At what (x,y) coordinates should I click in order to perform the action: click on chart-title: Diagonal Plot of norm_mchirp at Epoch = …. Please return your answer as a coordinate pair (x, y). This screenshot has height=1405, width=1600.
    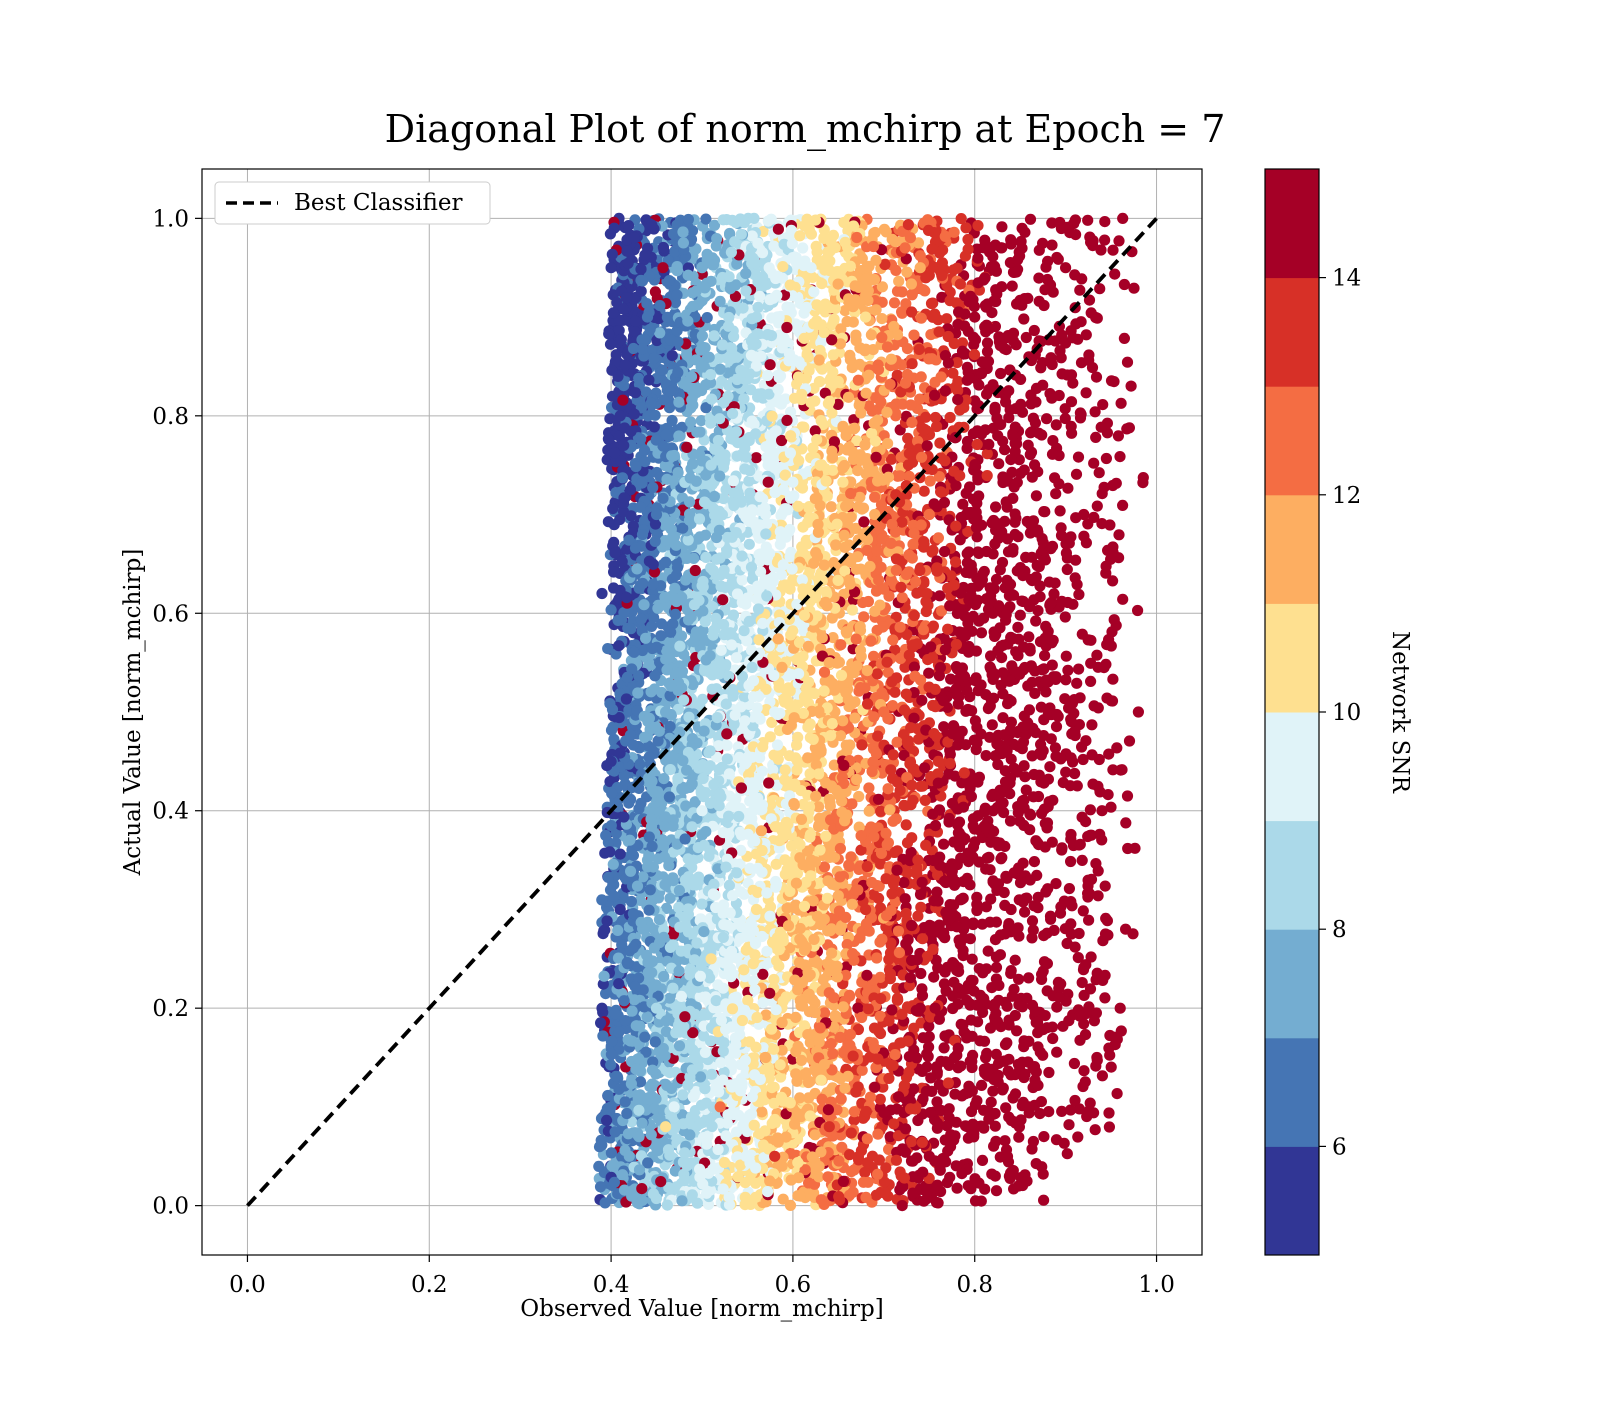
    Looking at the image, I should click on (805, 129).